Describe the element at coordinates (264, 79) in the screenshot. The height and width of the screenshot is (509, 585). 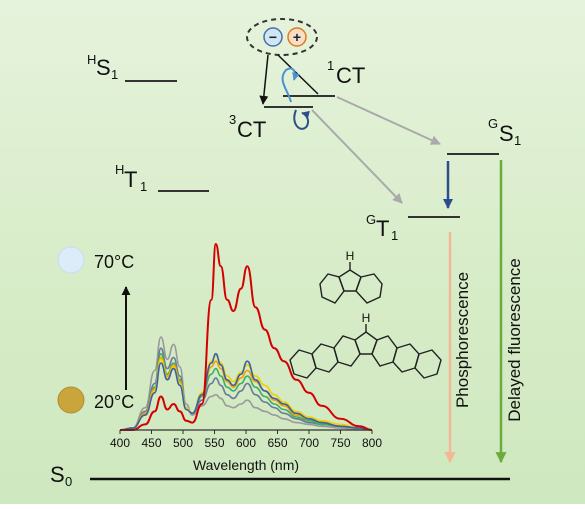
I see `excitation-arrow-3ct` at that location.